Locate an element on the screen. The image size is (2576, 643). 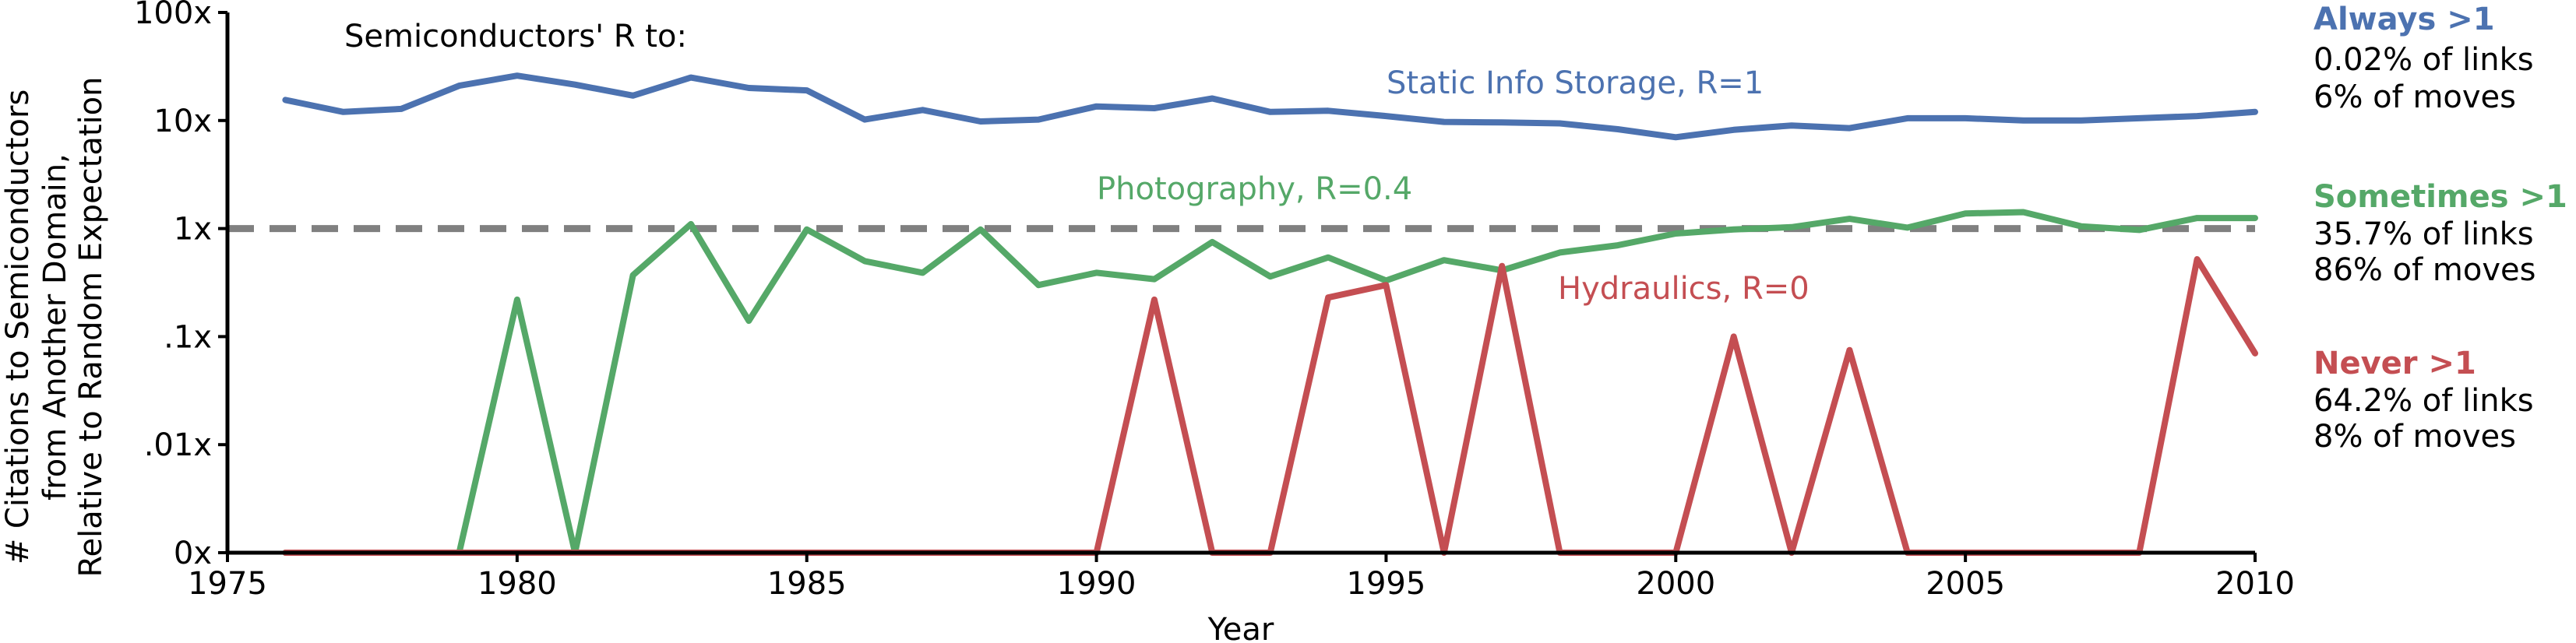
side-legend-never-links: 64.2% of links is located at coordinates (2424, 401).